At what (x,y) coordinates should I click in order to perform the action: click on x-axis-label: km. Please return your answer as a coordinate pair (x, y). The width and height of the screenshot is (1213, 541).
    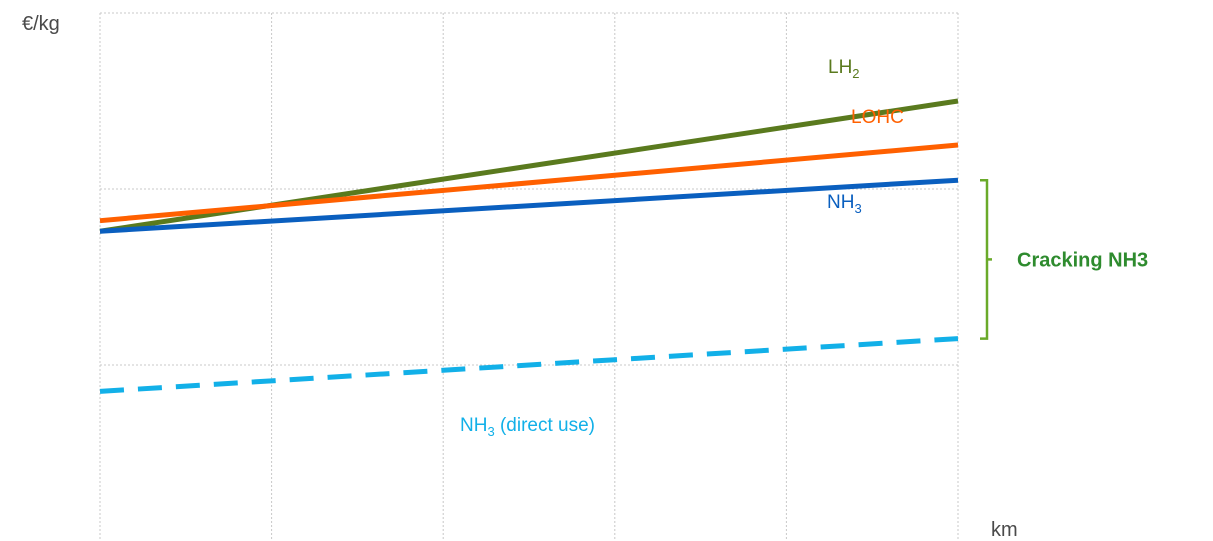
    Looking at the image, I should click on (1004, 530).